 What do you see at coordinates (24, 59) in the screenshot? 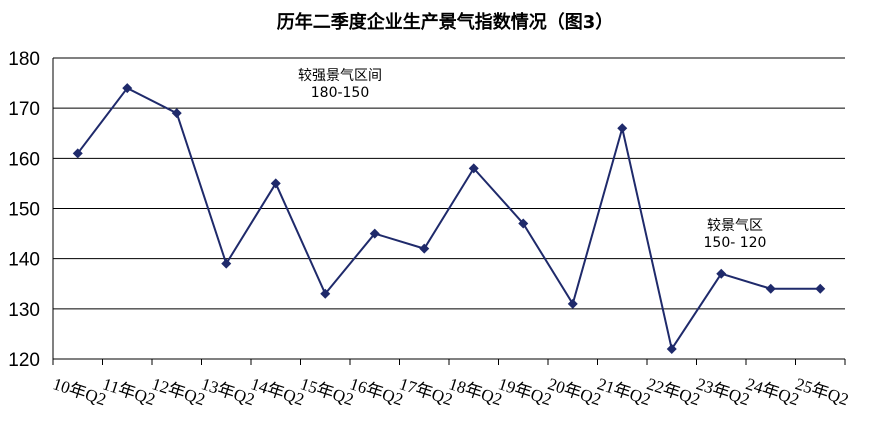
I see `y-tick-label: 180` at bounding box center [24, 59].